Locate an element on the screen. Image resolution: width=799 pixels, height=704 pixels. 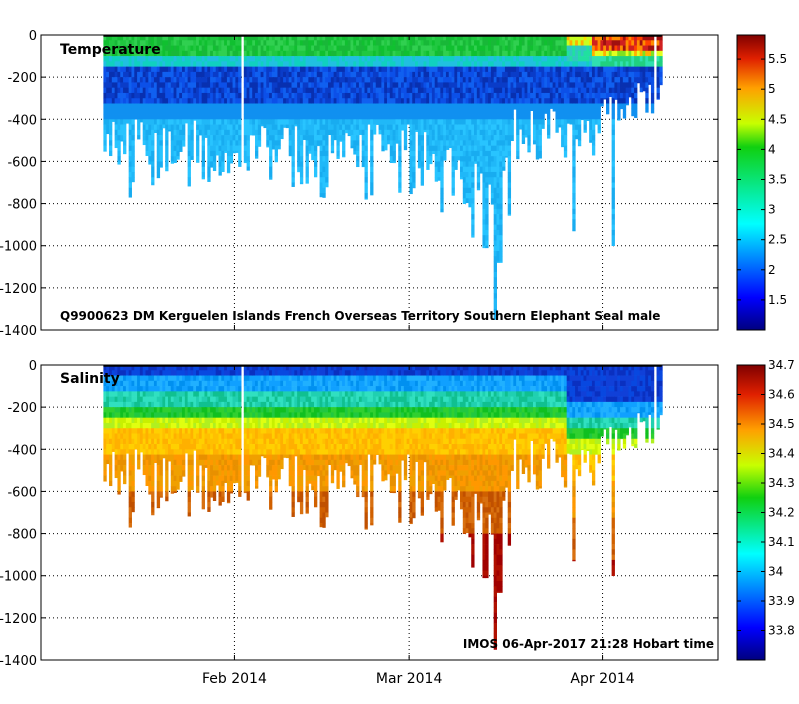
y-tick-label: -800 is located at coordinates (22, 205).